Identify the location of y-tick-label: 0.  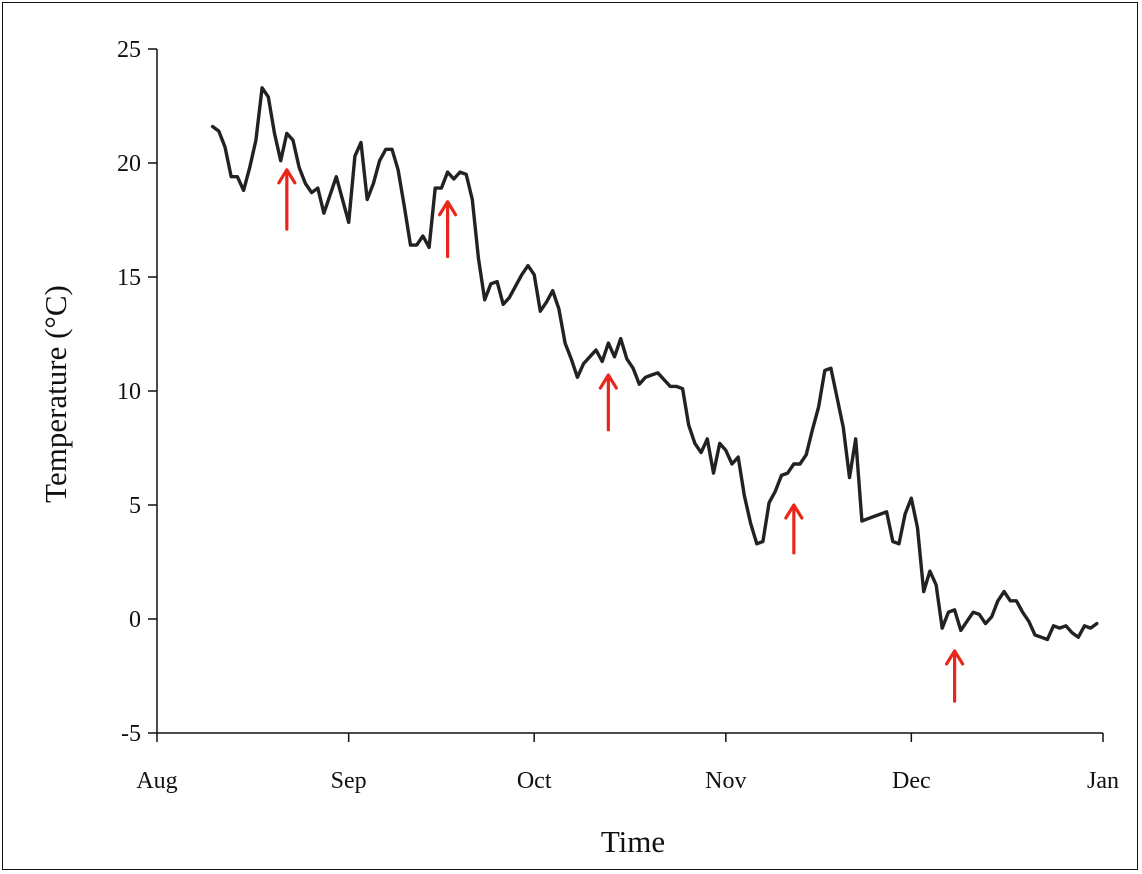
(135, 620).